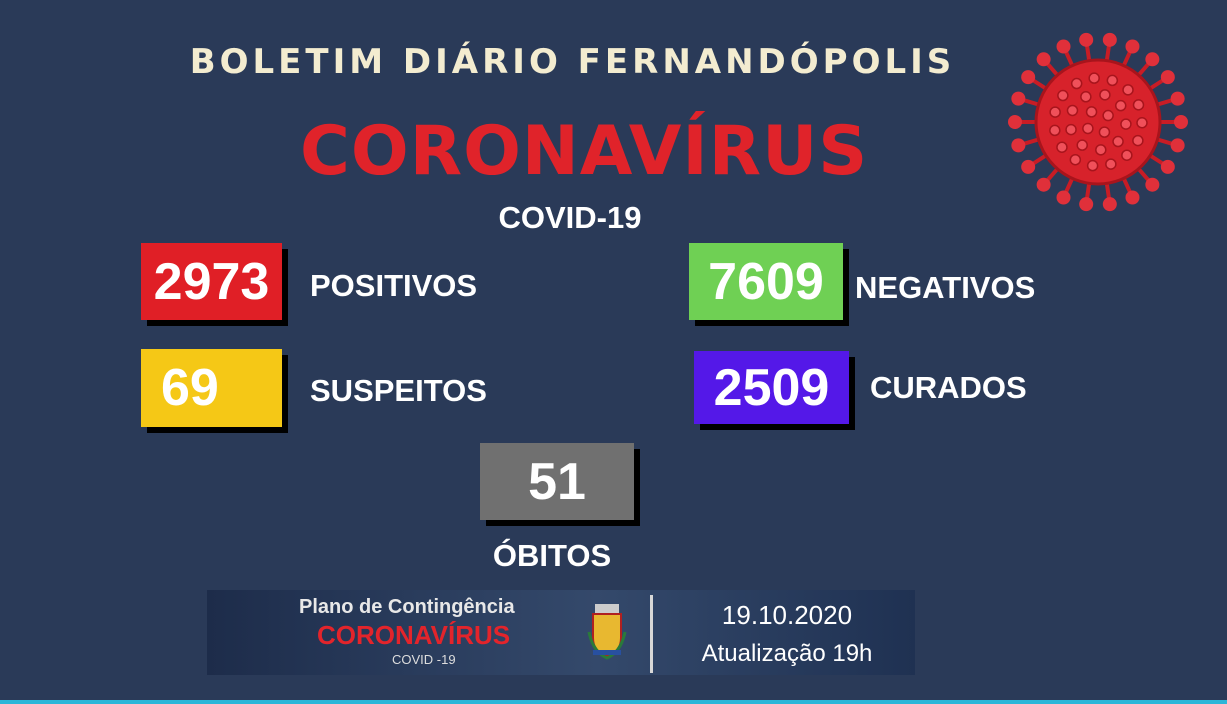  Describe the element at coordinates (613, 702) in the screenshot. I see `bottom-accent-line` at that location.